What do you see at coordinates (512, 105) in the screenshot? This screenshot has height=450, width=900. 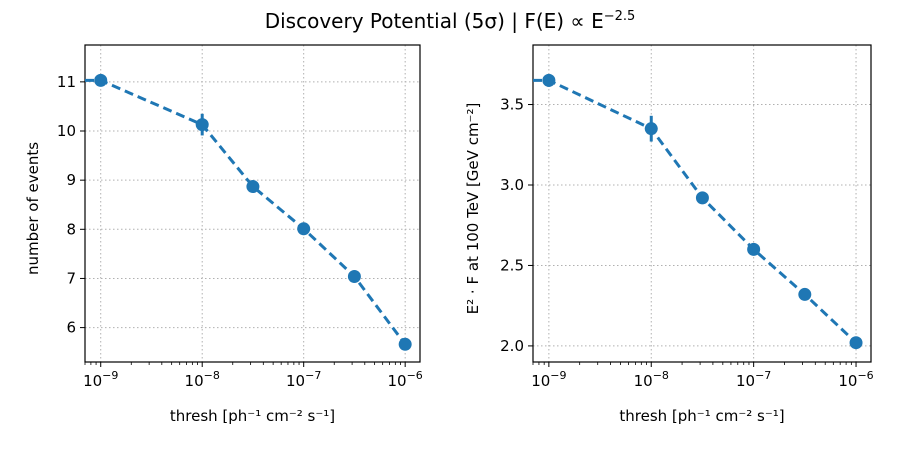 I see `y-tick-label: 3.5` at bounding box center [512, 105].